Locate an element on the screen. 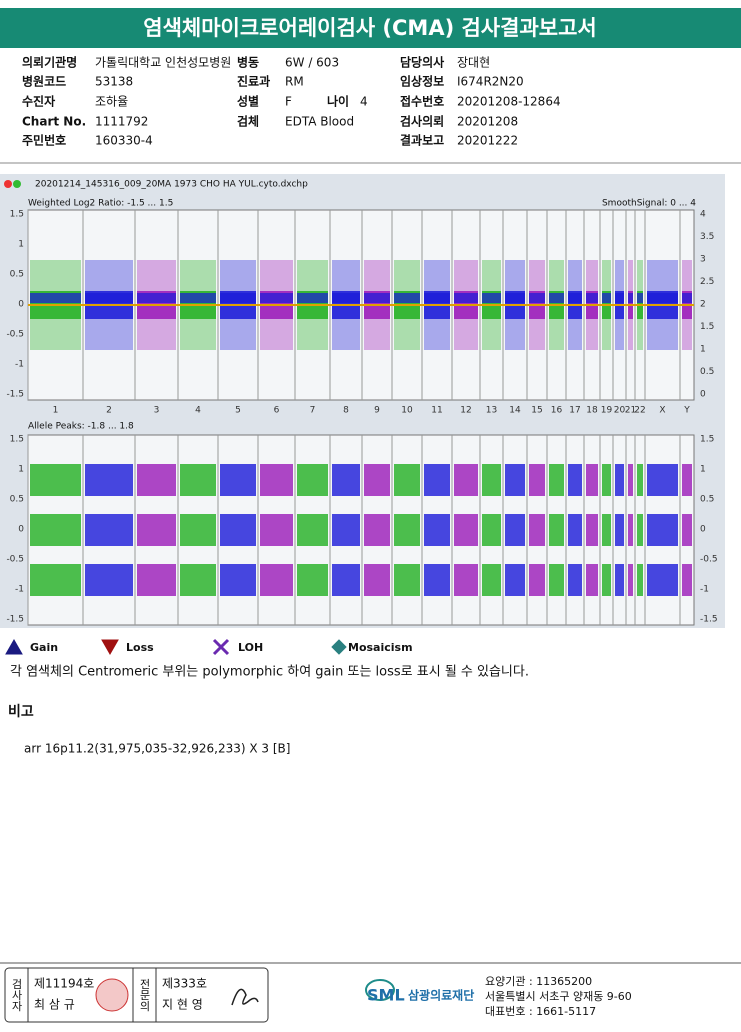 This screenshot has height=1032, width=741. doctor-name: 지 현 영 is located at coordinates (182, 1005).